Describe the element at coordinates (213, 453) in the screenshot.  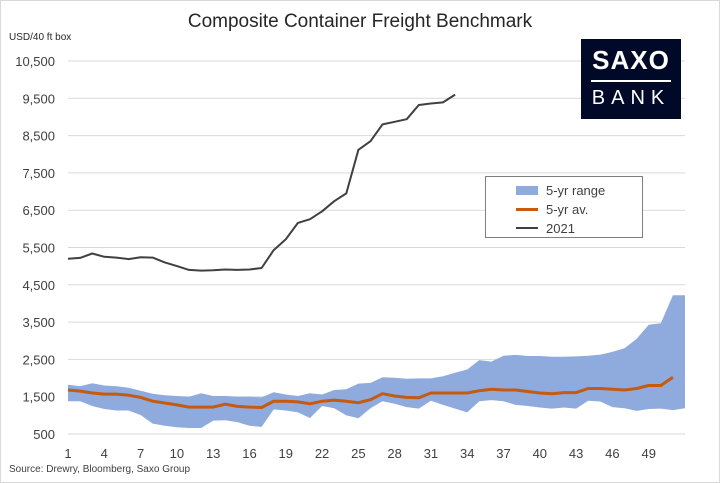
I see `x-tick-label: 13` at that location.